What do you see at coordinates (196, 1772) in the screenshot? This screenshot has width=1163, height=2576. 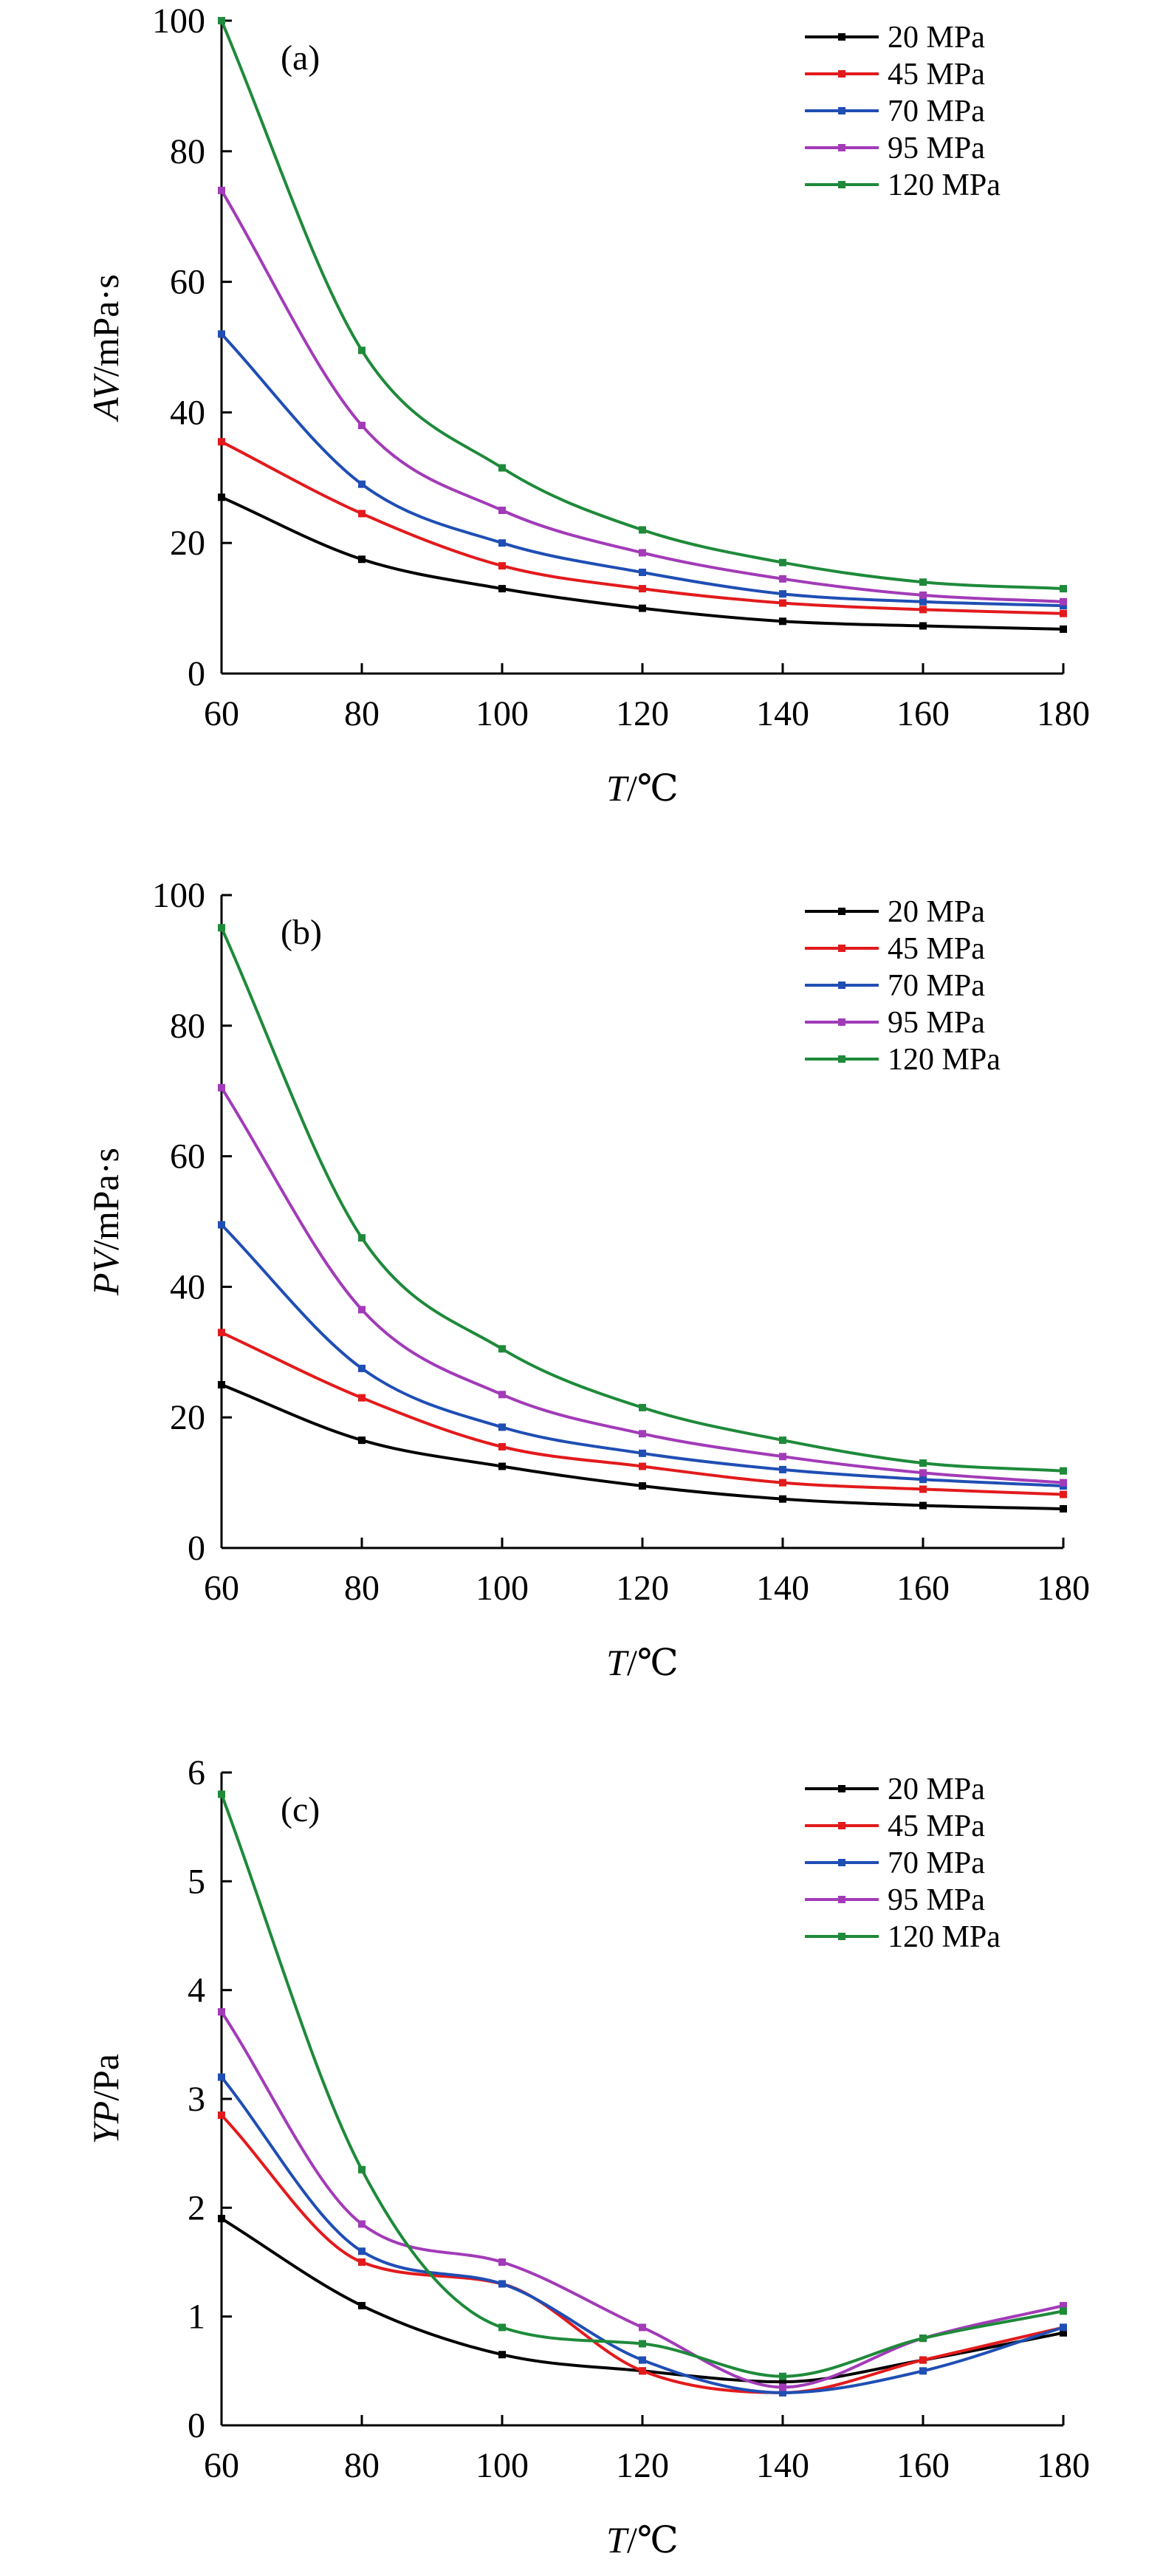 I see `y-tick-label: 6` at bounding box center [196, 1772].